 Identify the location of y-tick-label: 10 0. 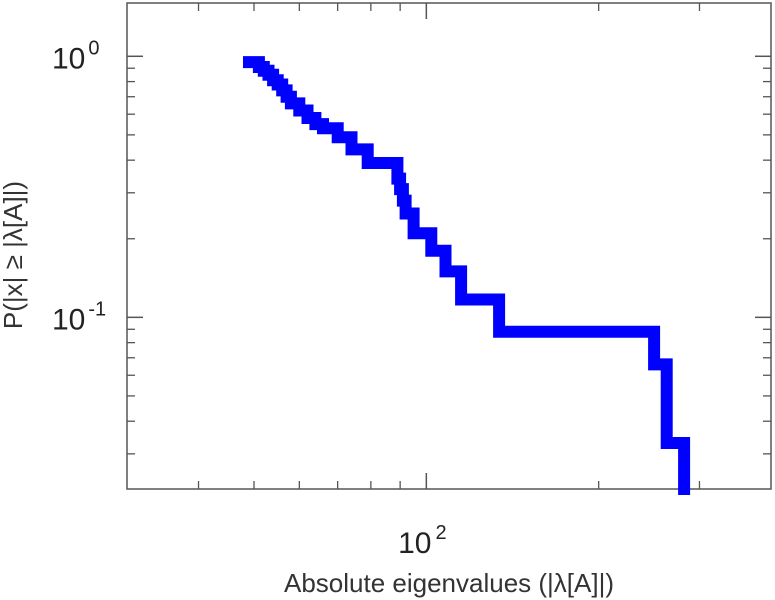
(76, 56).